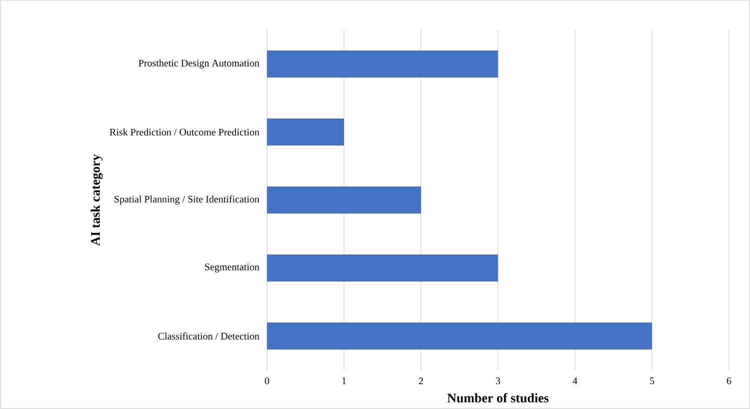  I want to click on y-tick-label: Prosthetic Design Automation, so click(199, 64).